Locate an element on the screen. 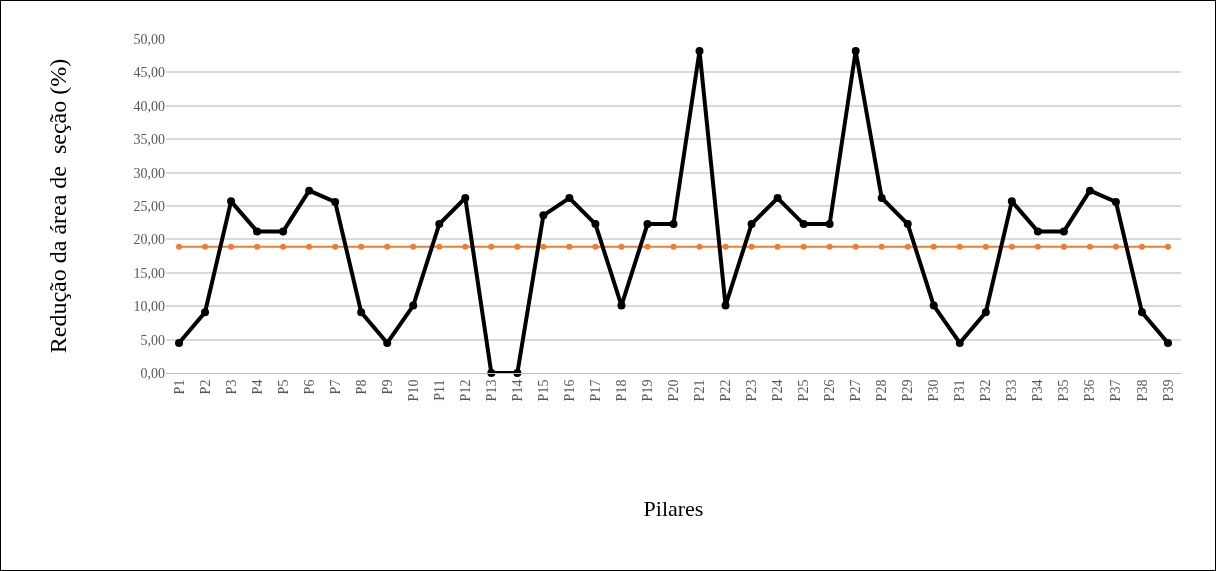 Image resolution: width=1216 pixels, height=571 pixels. x-tick-label: P3 is located at coordinates (231, 387).